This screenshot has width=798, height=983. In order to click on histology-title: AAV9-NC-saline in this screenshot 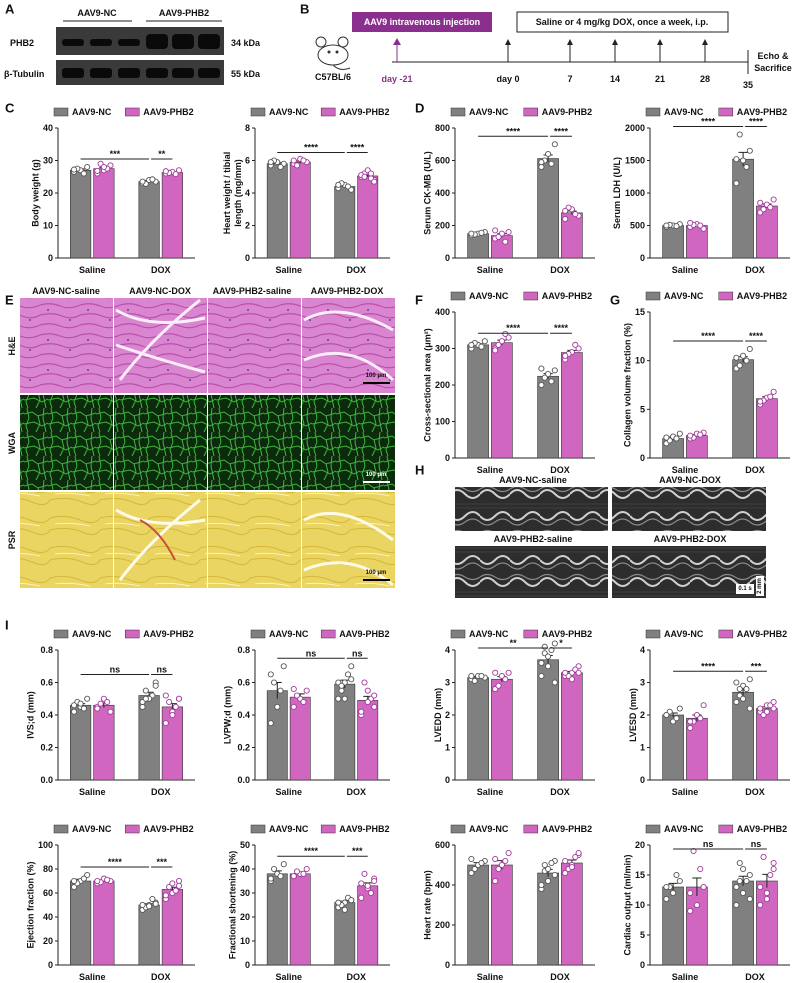, I will do `click(66, 291)`.